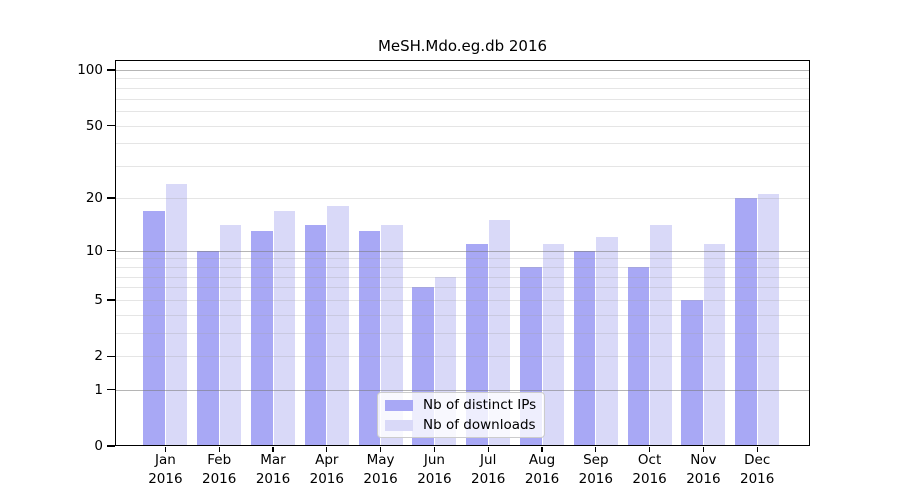  I want to click on y-tick-label-50: 50, so click(94, 125).